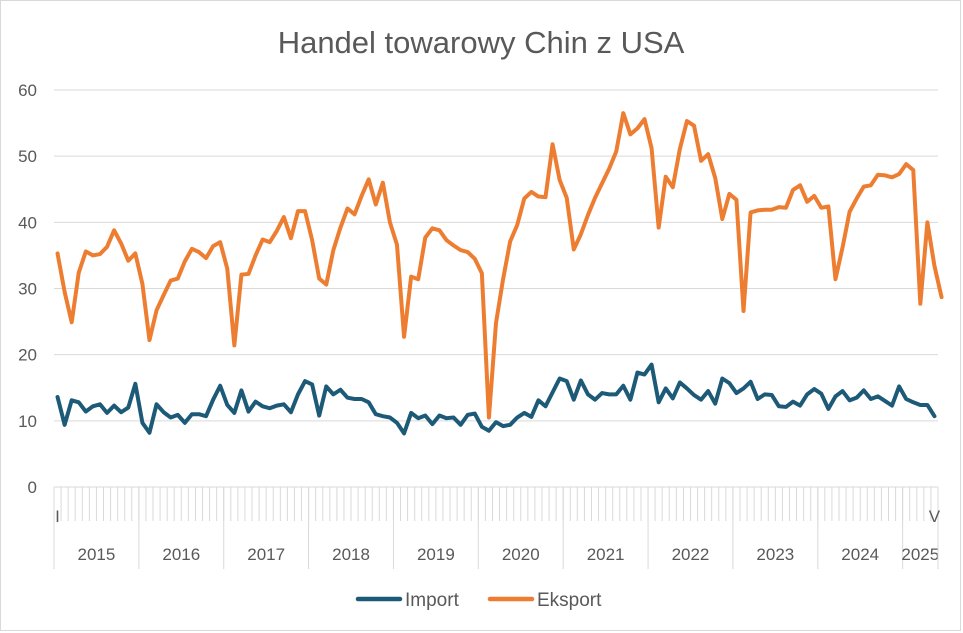 The width and height of the screenshot is (963, 633). Describe the element at coordinates (351, 554) in the screenshot. I see `year-label-2018: 2018` at that location.